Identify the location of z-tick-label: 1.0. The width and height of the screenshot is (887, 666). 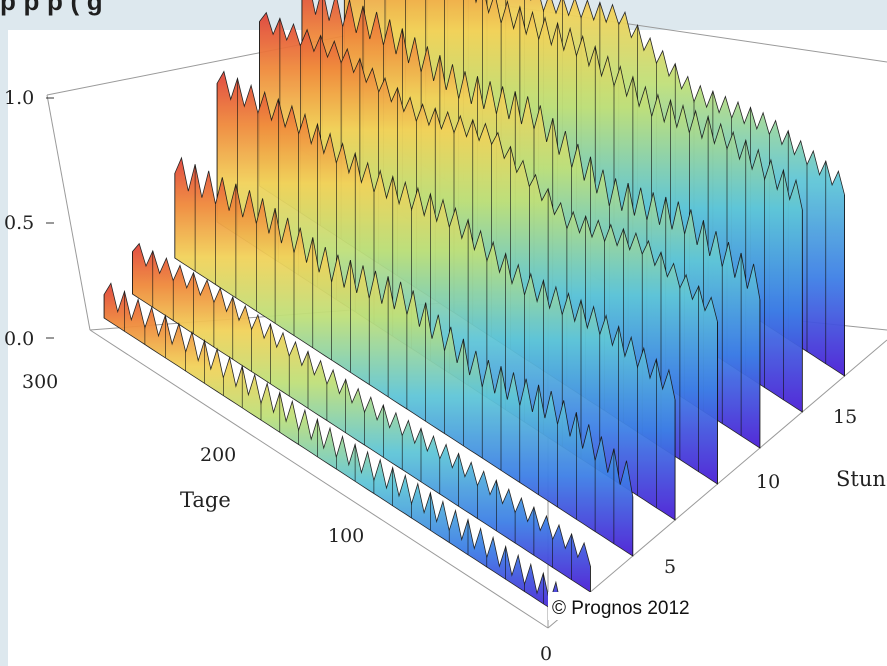
(19, 98).